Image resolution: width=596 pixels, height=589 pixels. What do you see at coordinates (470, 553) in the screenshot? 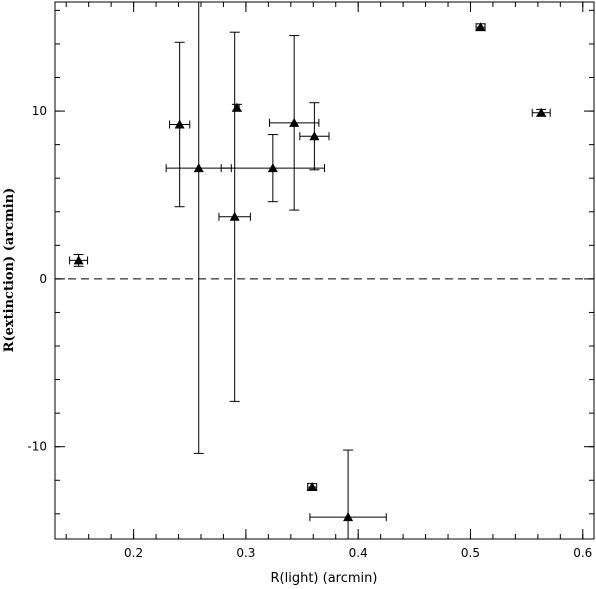
I see `x-tick-label: 0.5` at bounding box center [470, 553].